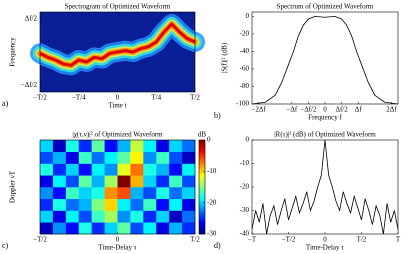 This screenshot has width=415, height=254. Describe the element at coordinates (242, 104) in the screenshot. I see `y-tick-label: -100` at that location.